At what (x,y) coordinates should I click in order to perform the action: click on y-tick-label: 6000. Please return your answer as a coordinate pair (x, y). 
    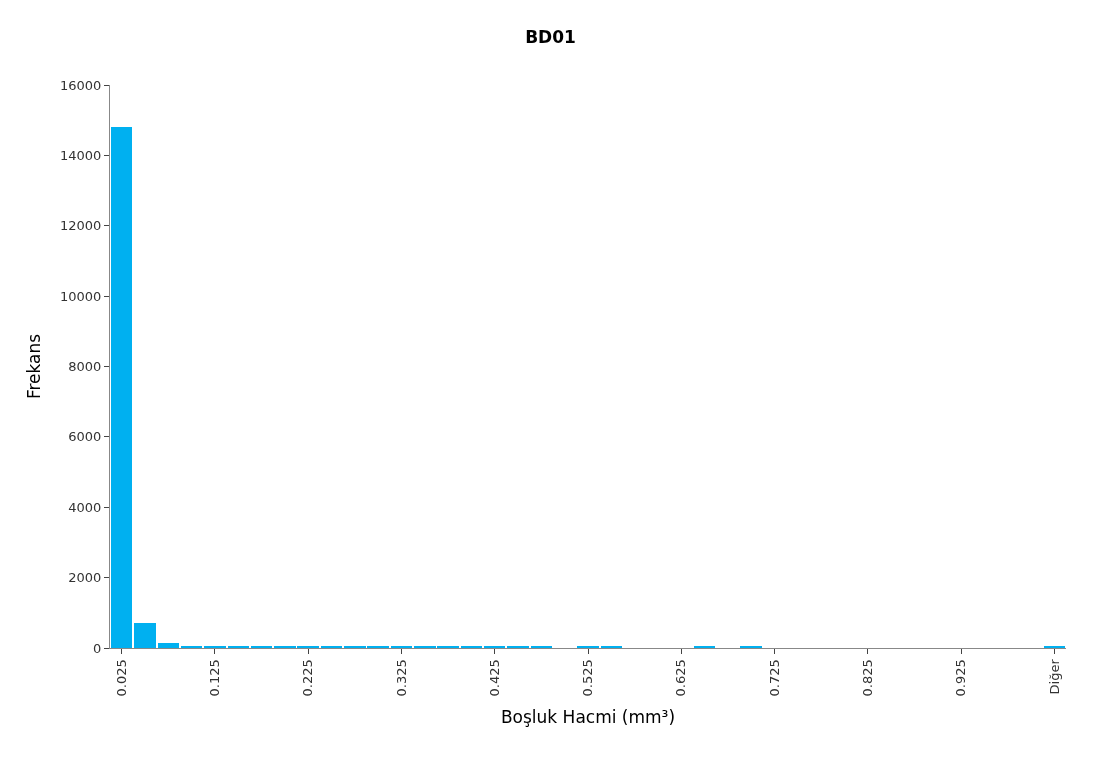
    Looking at the image, I should click on (85, 437).